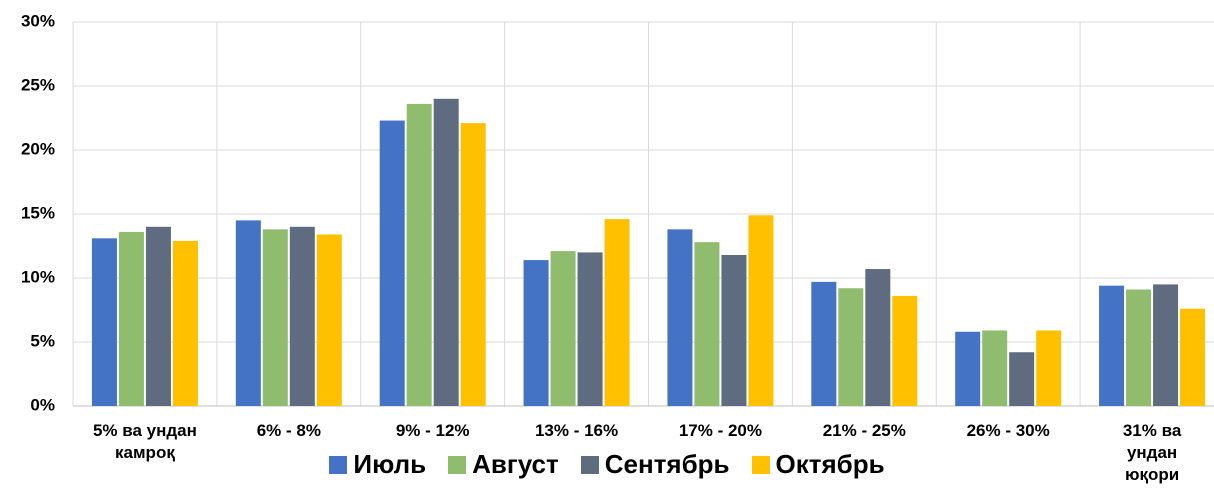  Describe the element at coordinates (515, 464) in the screenshot. I see `legend-label: Август` at that location.